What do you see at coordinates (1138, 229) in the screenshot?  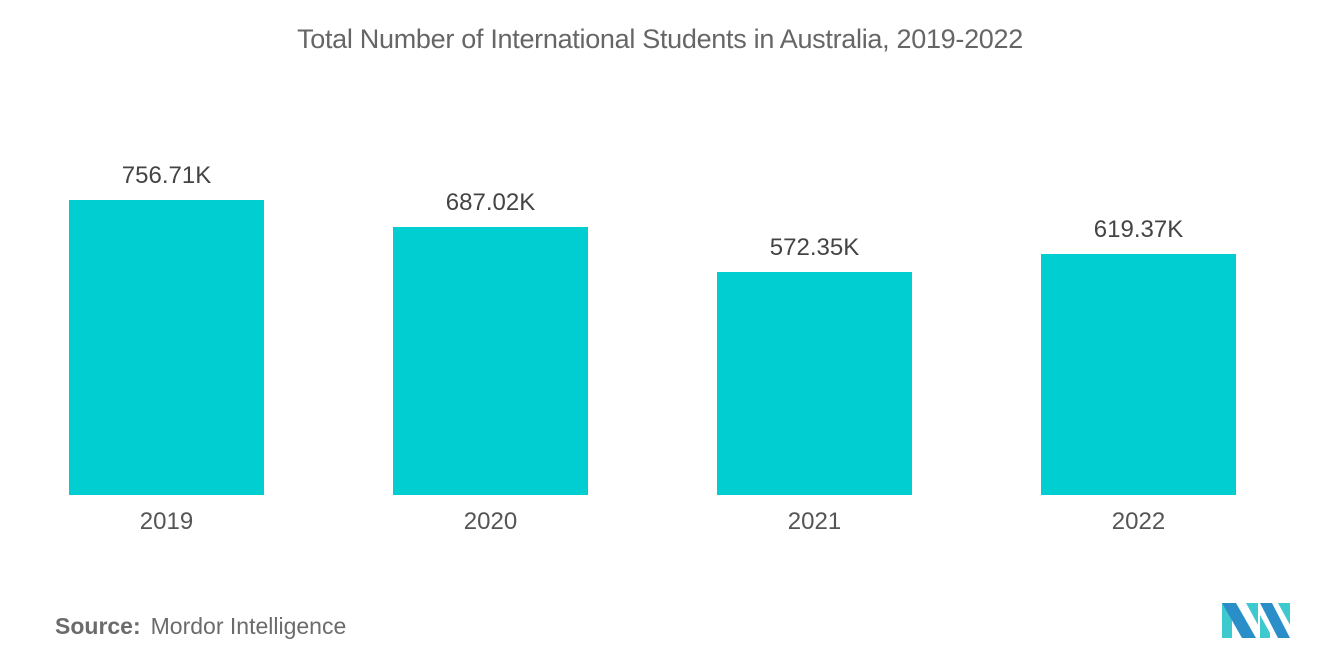 I see `data-label: 619.37K` at bounding box center [1138, 229].